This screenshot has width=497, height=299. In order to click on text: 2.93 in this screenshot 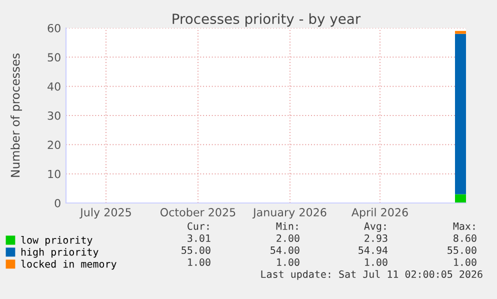, I will do `click(376, 238)`.